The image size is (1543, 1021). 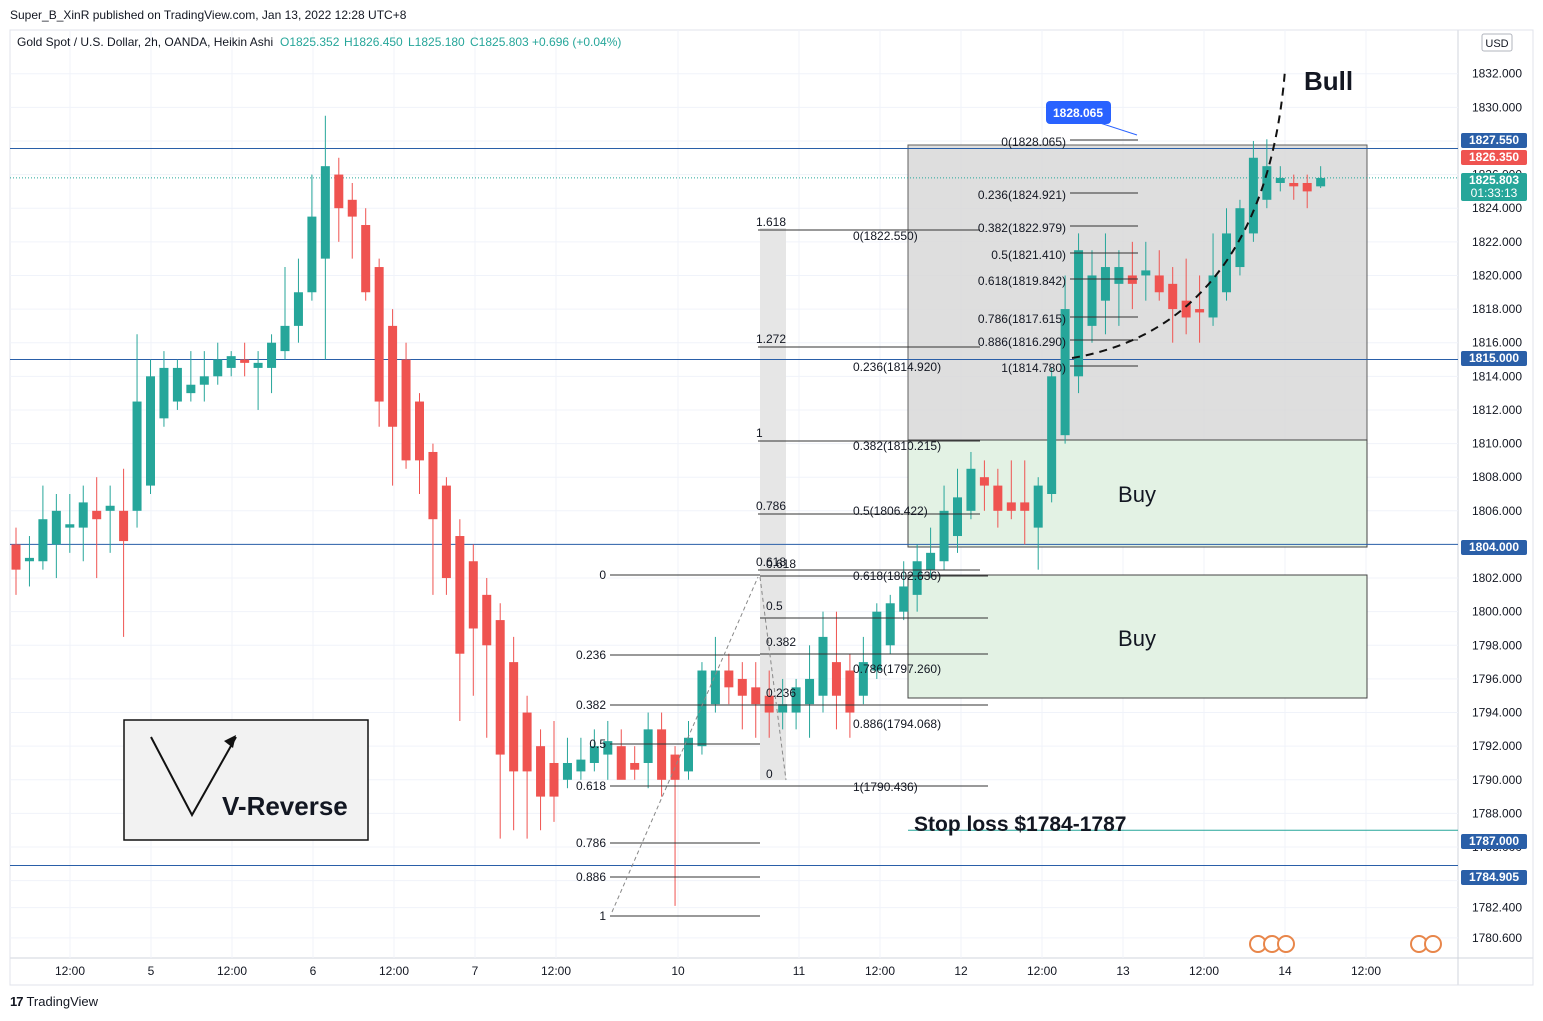 I want to click on y-tick-label: 1780.600, so click(x=1497, y=938).